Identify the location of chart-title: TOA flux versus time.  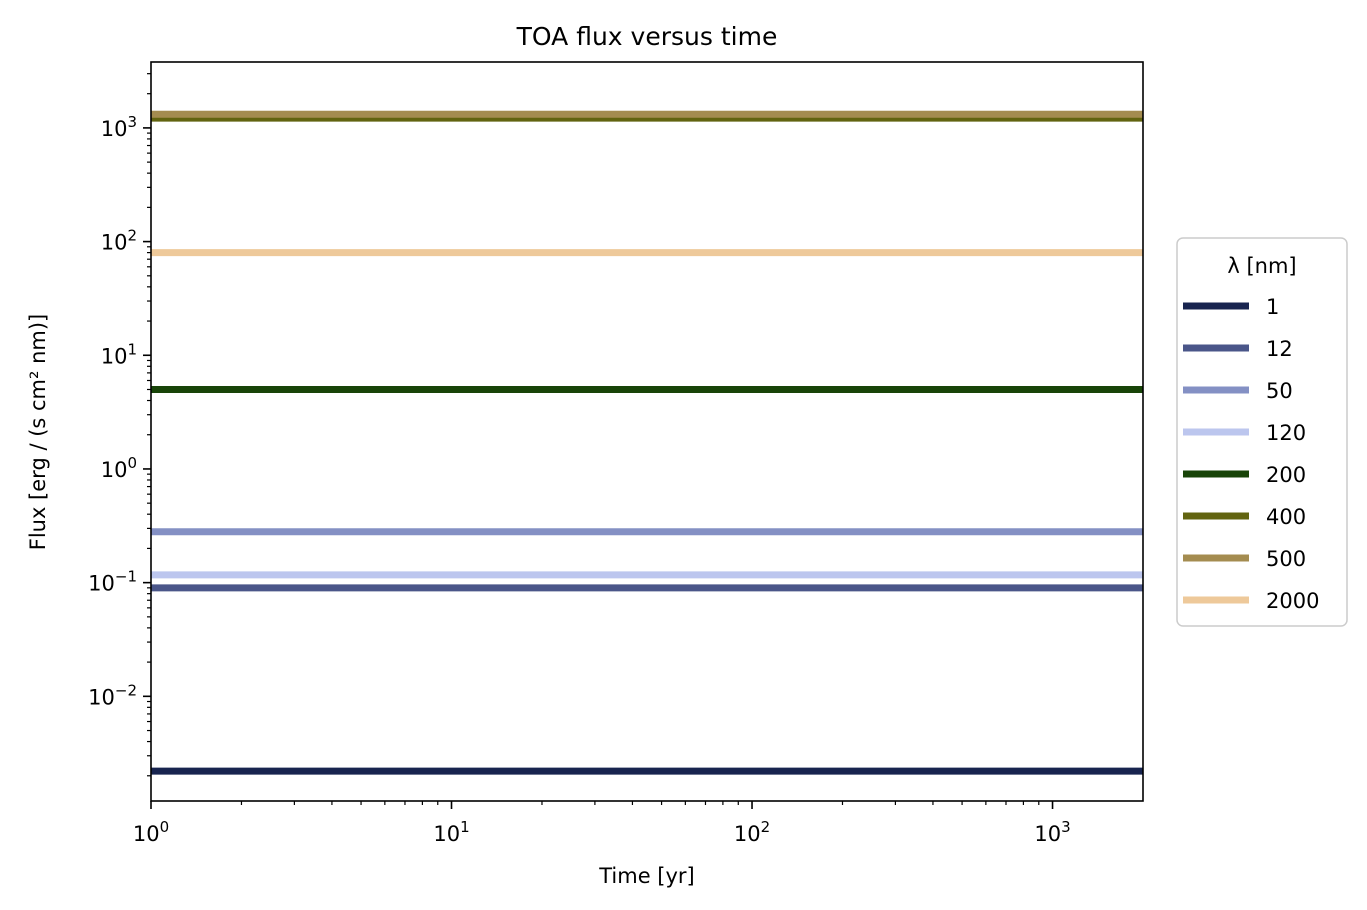
(647, 36).